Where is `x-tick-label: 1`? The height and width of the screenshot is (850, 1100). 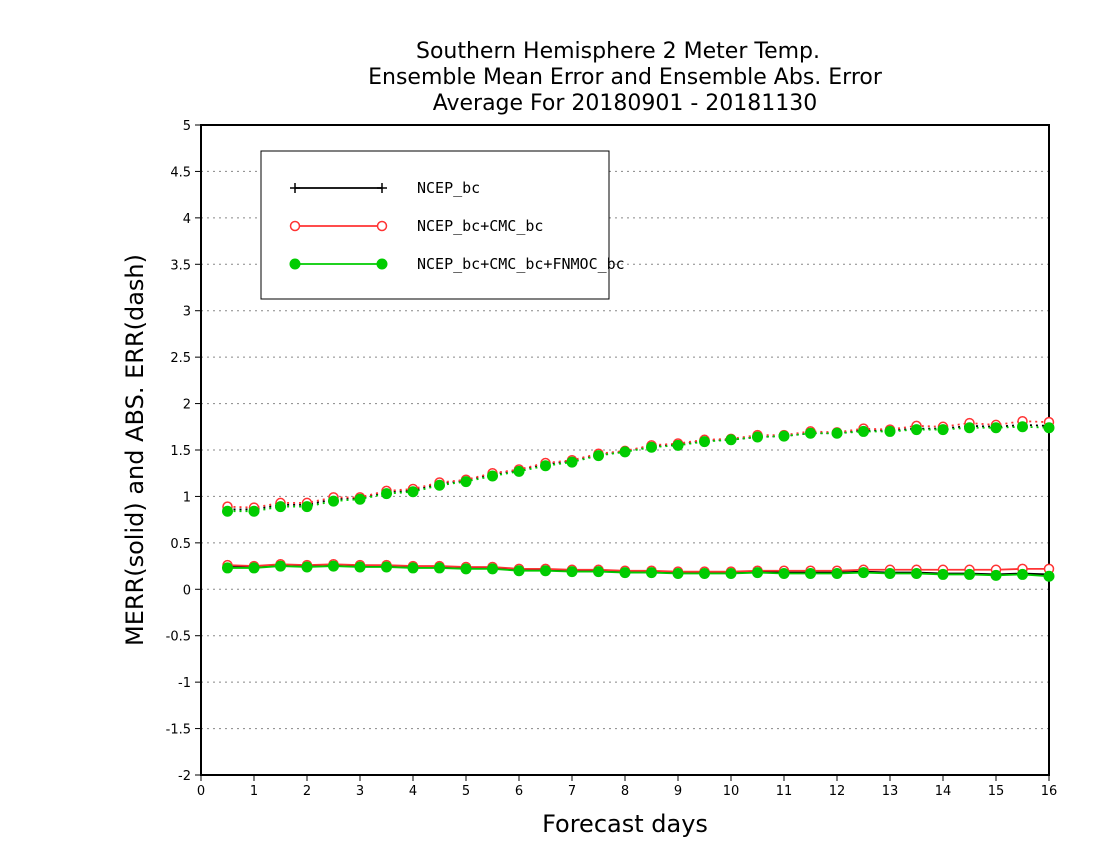 x-tick-label: 1 is located at coordinates (254, 791).